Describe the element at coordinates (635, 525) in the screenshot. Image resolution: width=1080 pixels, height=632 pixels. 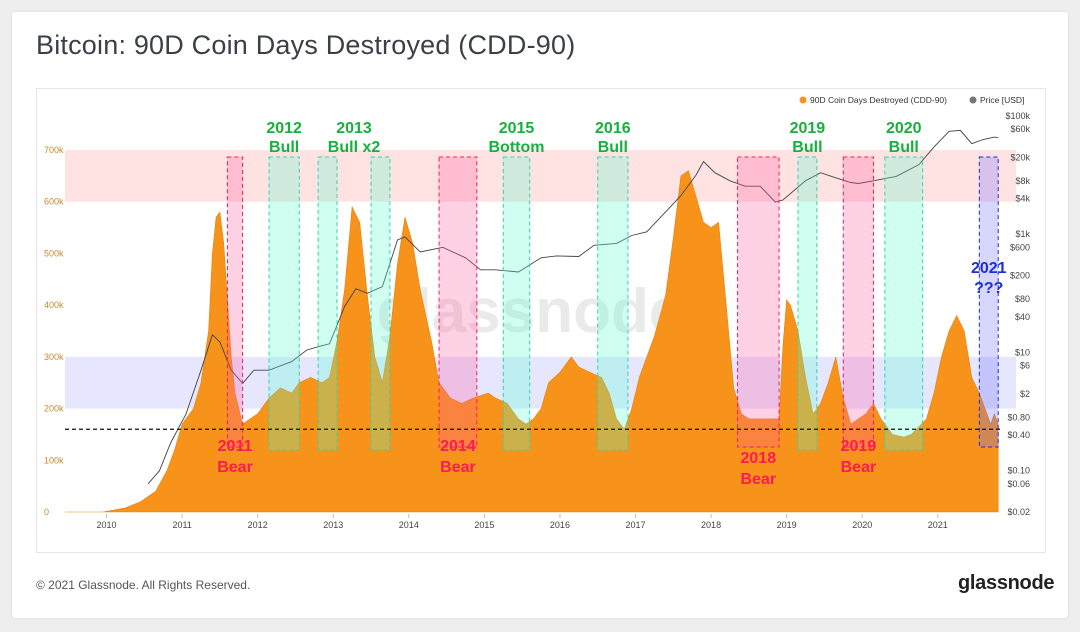
I see `x-tick-label: 2017` at that location.